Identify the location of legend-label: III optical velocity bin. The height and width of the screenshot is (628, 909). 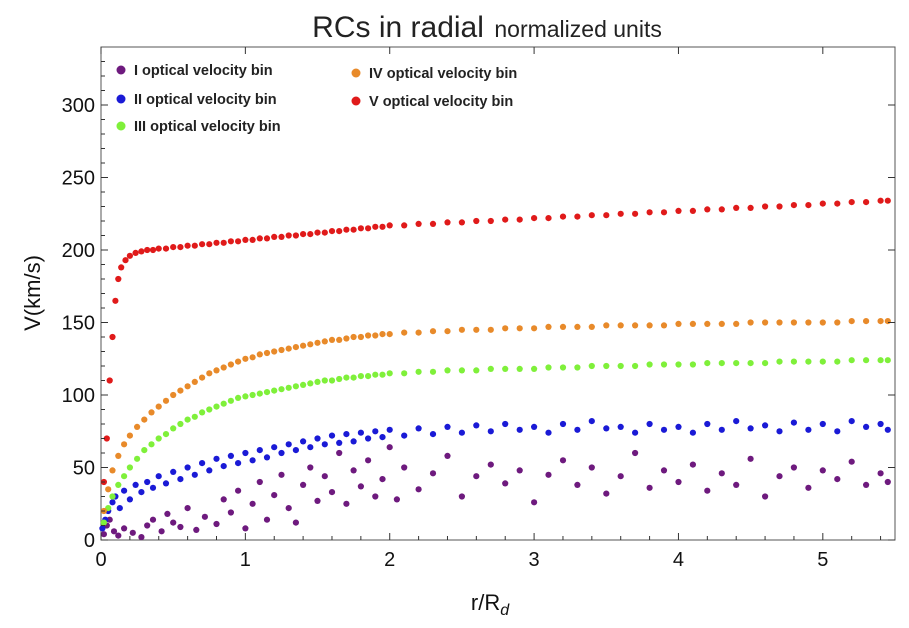
(207, 127).